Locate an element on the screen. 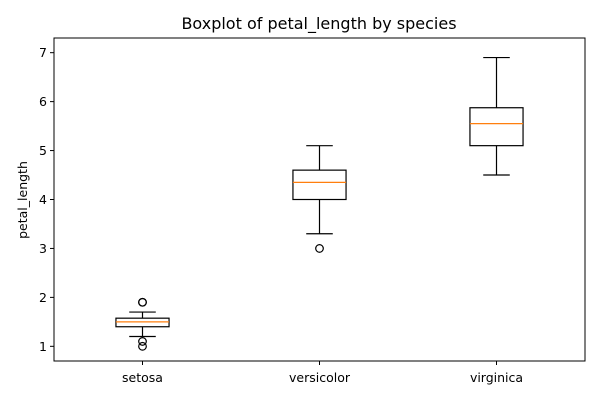  box-setosa is located at coordinates (142, 322).